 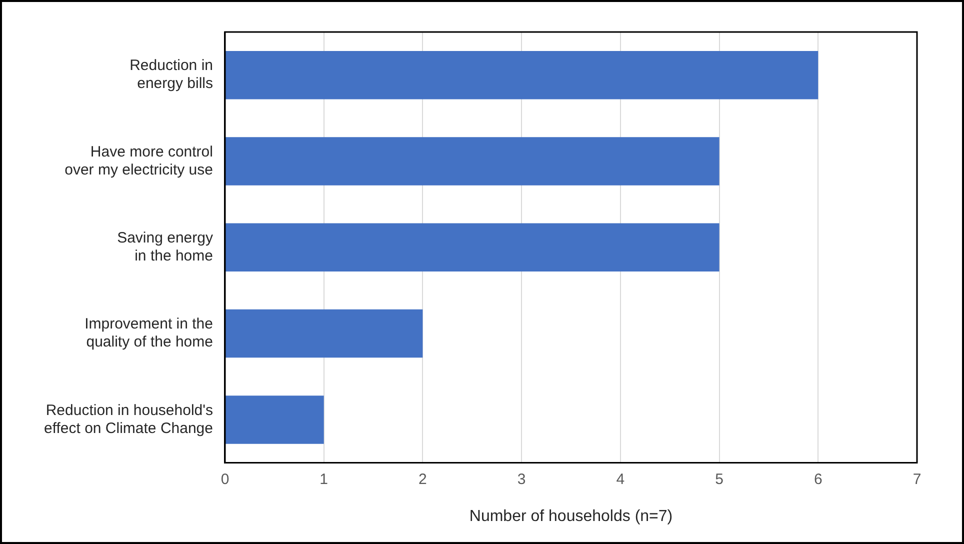 What do you see at coordinates (171, 74) in the screenshot?
I see `y-tick-label: Reduction in energy bills` at bounding box center [171, 74].